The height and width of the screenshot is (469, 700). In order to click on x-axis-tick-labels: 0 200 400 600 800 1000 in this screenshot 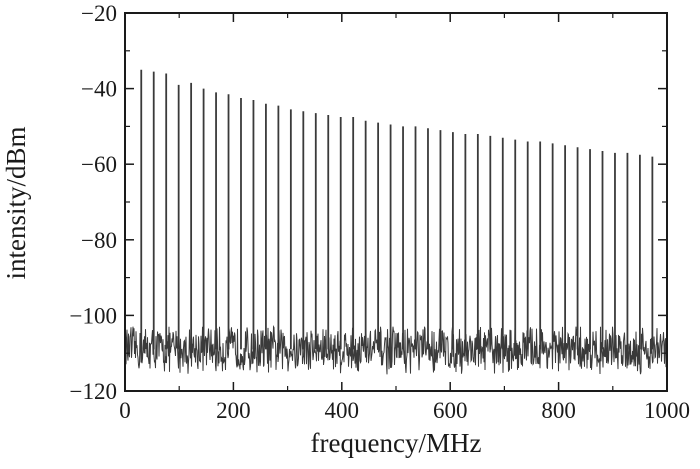, I will do `click(404, 410)`.